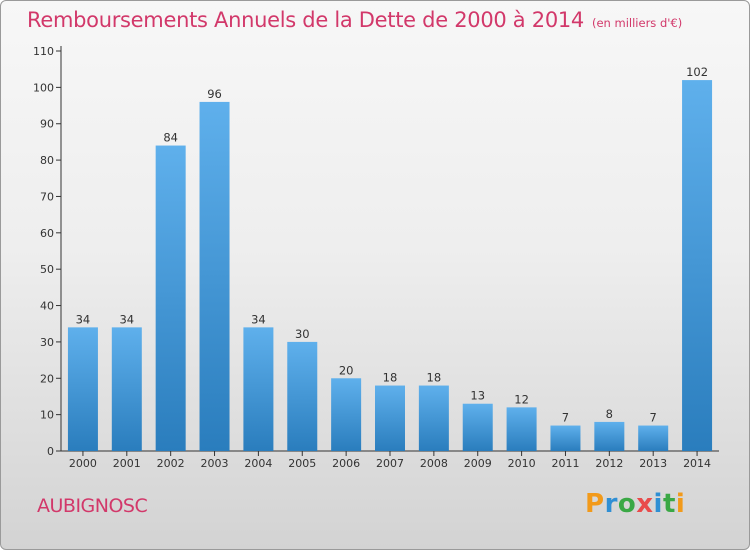 The height and width of the screenshot is (550, 750). What do you see at coordinates (170, 138) in the screenshot?
I see `data-label-2002: 84` at bounding box center [170, 138].